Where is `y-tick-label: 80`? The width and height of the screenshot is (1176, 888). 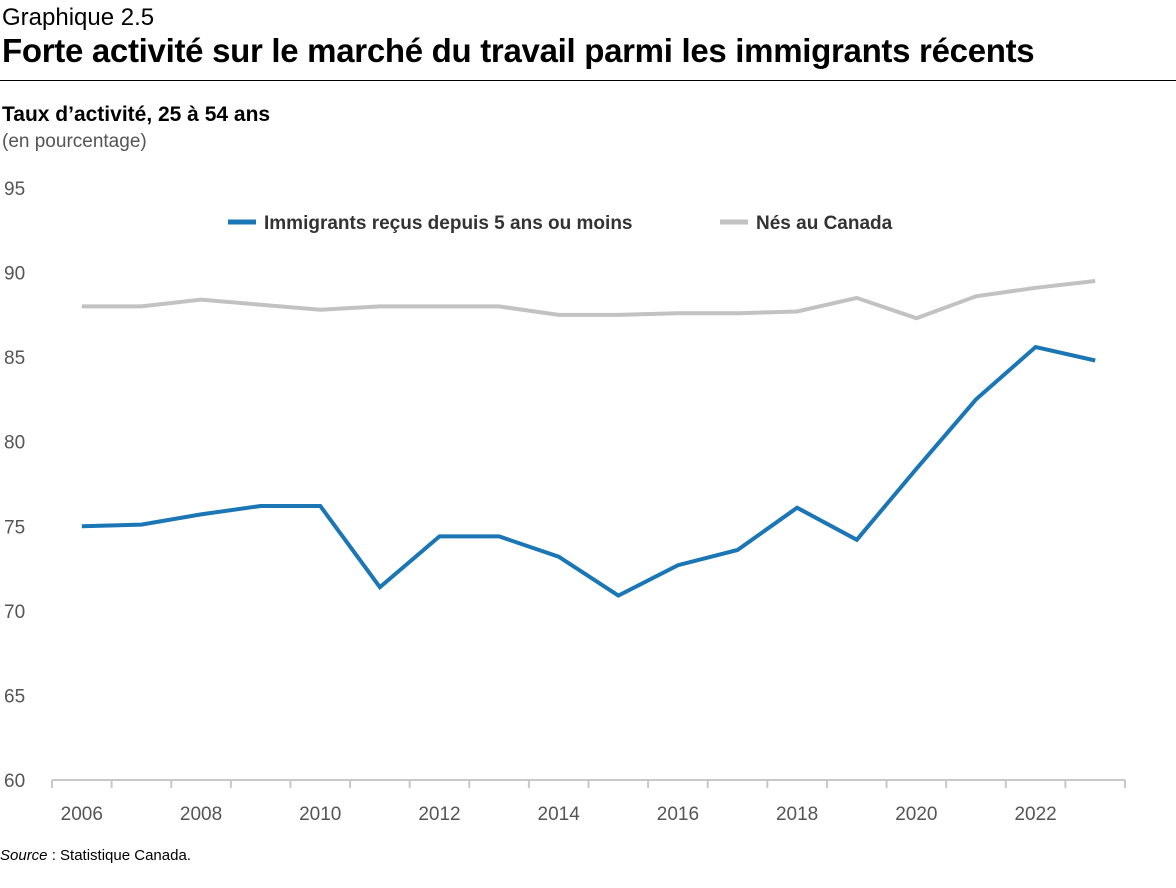 y-tick-label: 80 is located at coordinates (14, 443).